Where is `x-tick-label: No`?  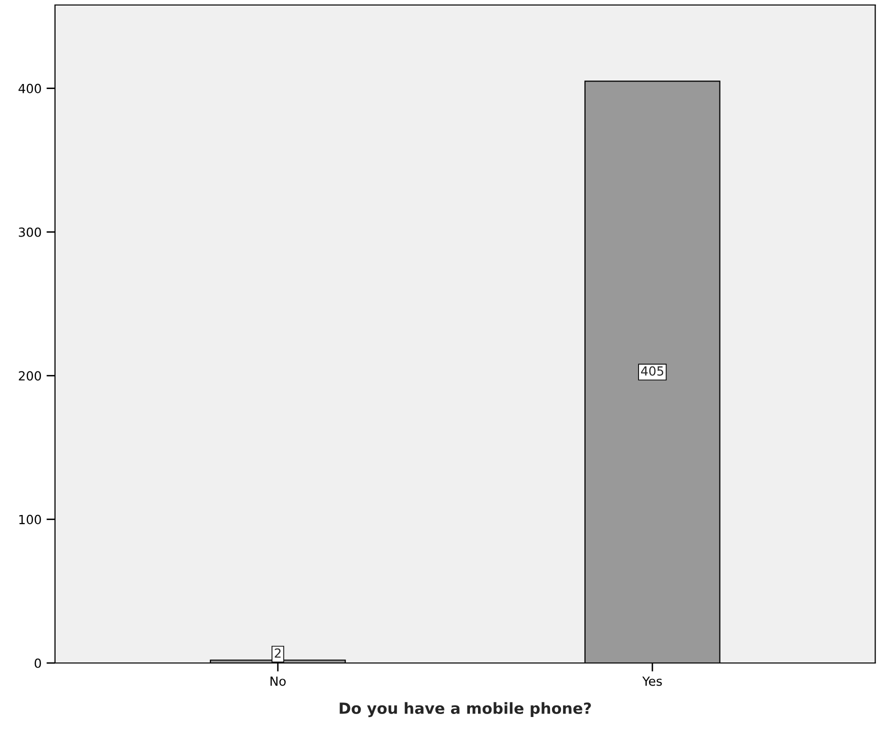 x-tick-label: No is located at coordinates (278, 681).